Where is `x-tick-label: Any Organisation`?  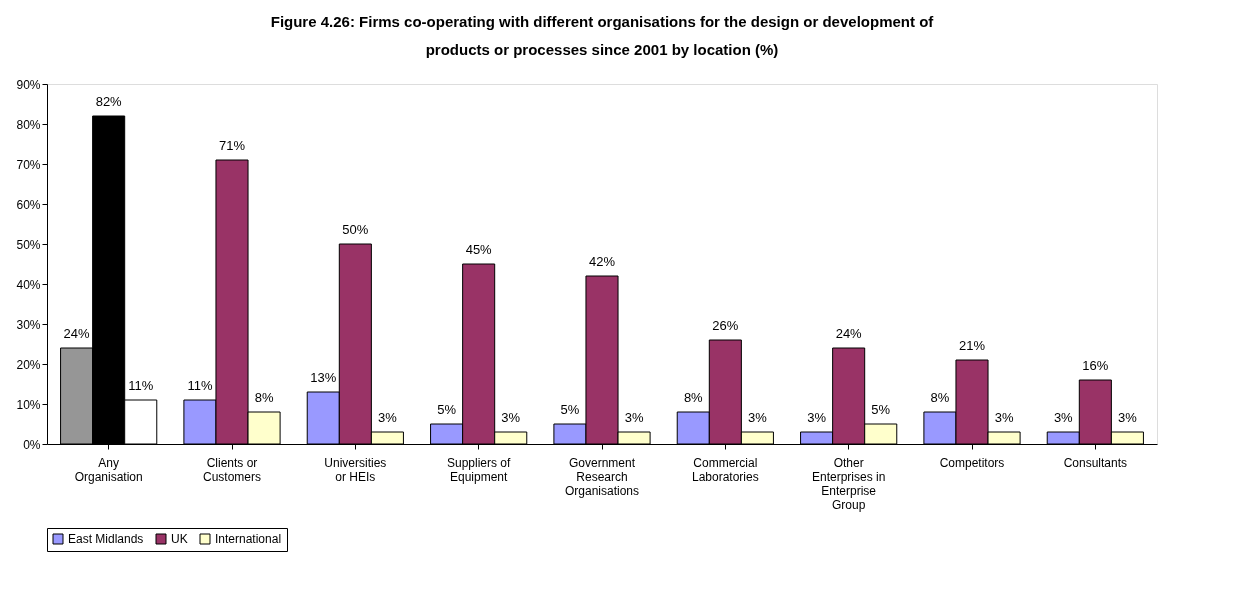
x-tick-label: Any Organisation is located at coordinates (108, 469).